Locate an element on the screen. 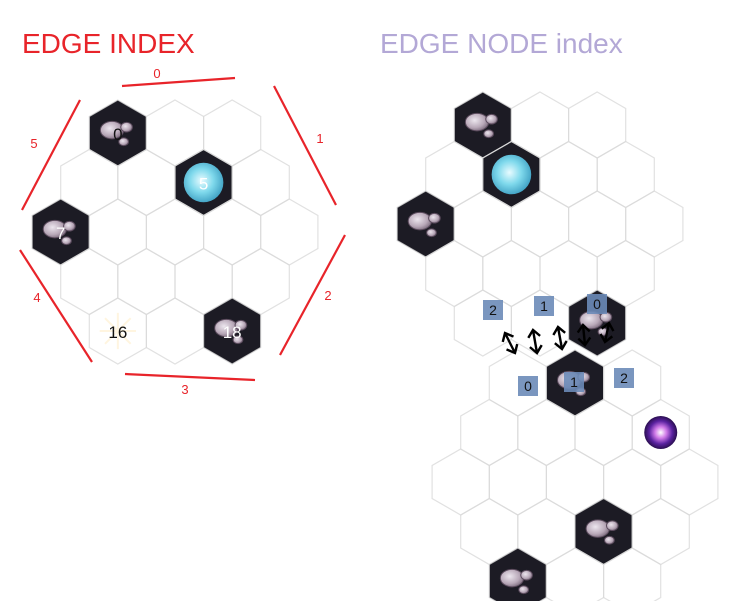 This screenshot has width=746, height=601. hex-index-label: 8 is located at coordinates (117, 233).